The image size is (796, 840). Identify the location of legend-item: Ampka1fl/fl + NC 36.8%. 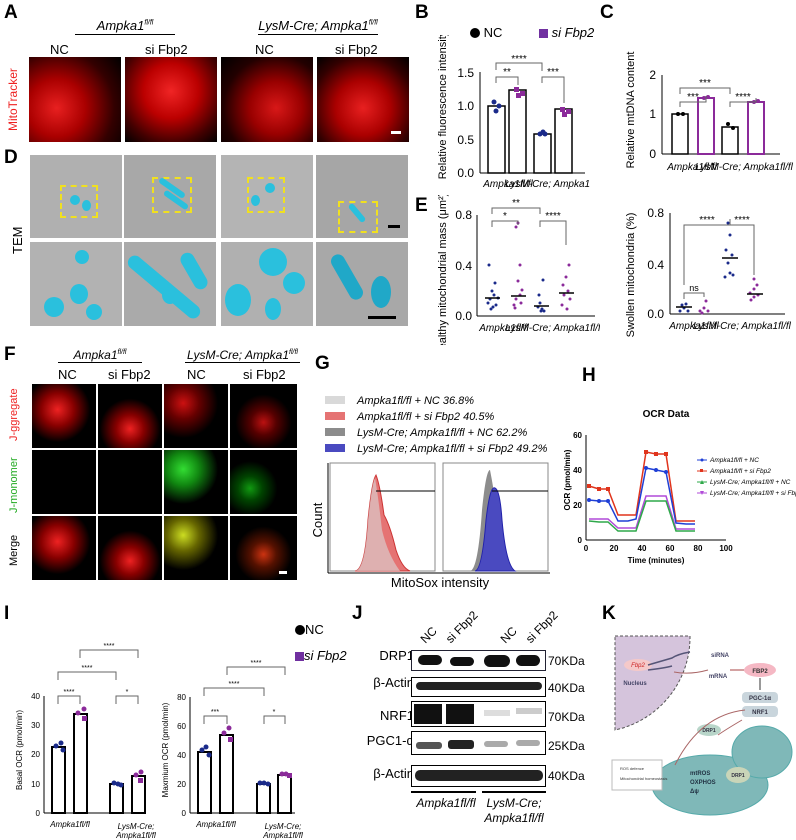
(436, 401).